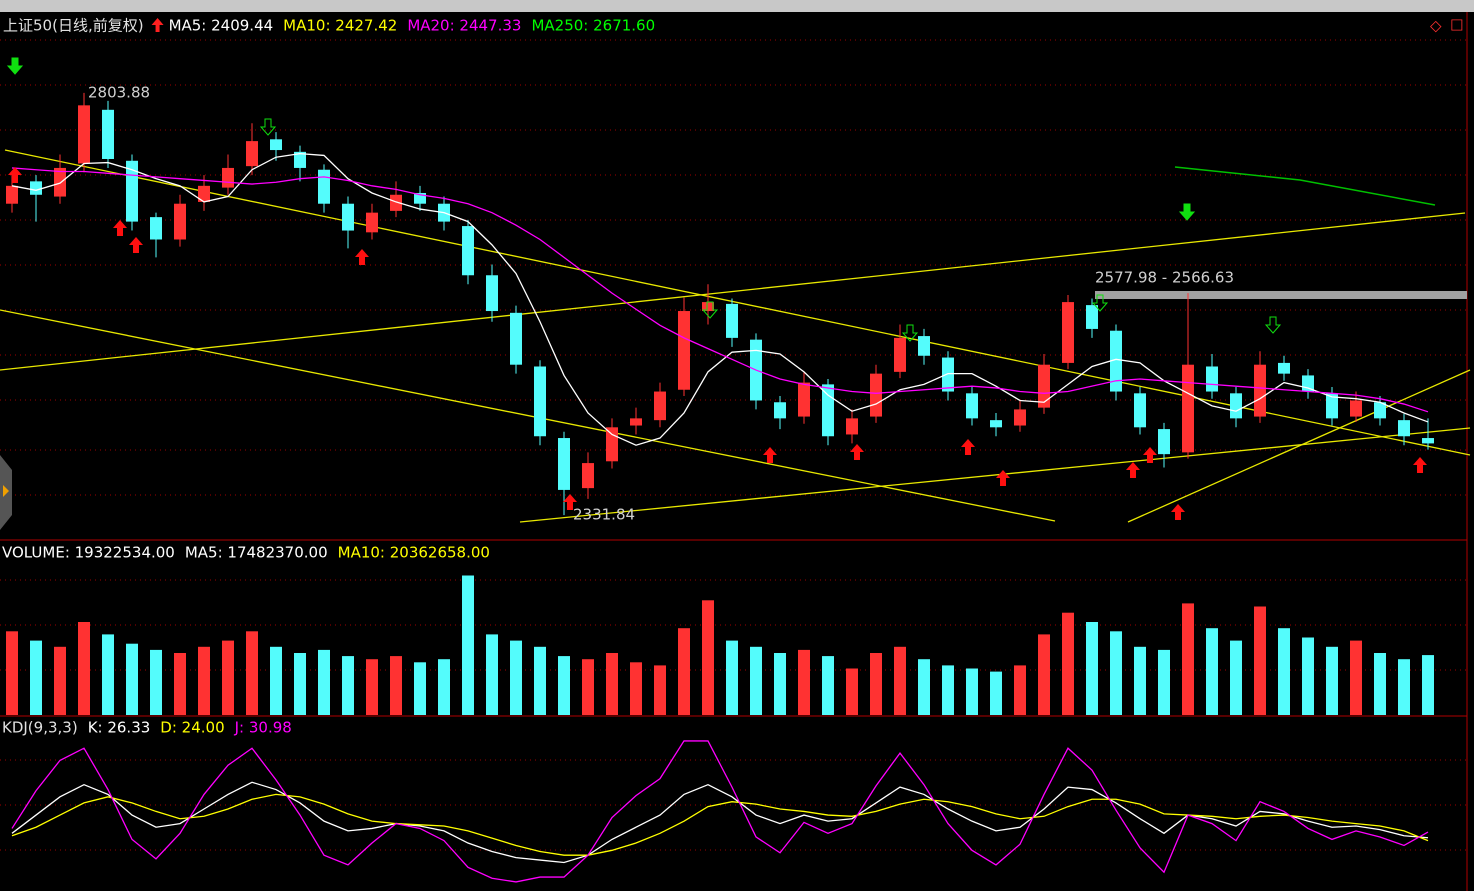 Image resolution: width=1474 pixels, height=891 pixels. What do you see at coordinates (6, 491) in the screenshot?
I see `side-handle-arrow` at bounding box center [6, 491].